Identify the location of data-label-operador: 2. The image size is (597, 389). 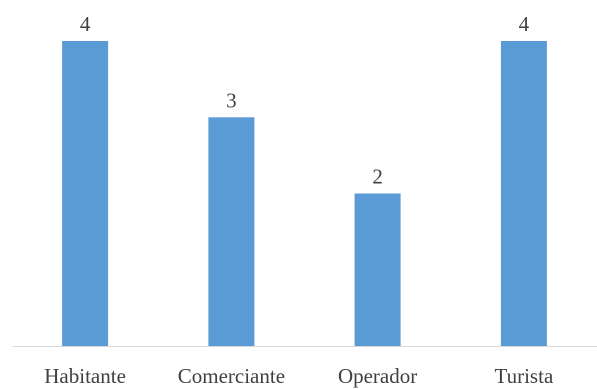
(377, 177).